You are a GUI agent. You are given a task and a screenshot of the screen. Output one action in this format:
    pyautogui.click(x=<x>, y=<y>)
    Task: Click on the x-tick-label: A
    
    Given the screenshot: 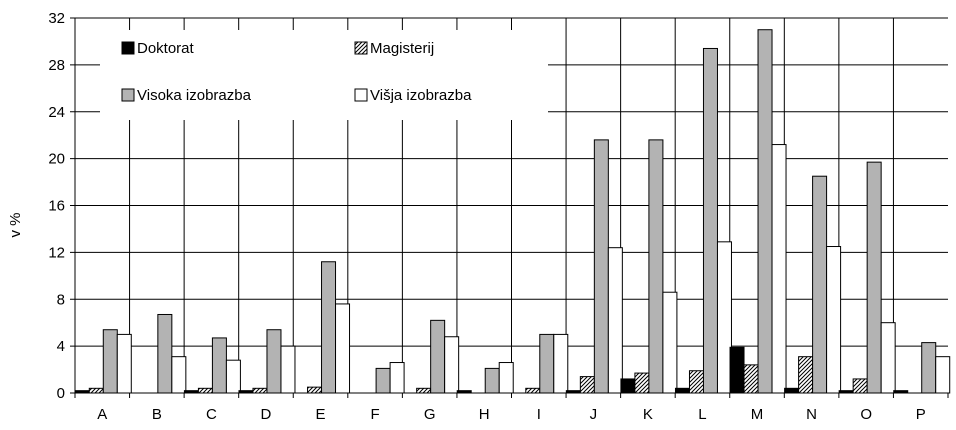 What is the action you would take?
    pyautogui.click(x=102, y=414)
    